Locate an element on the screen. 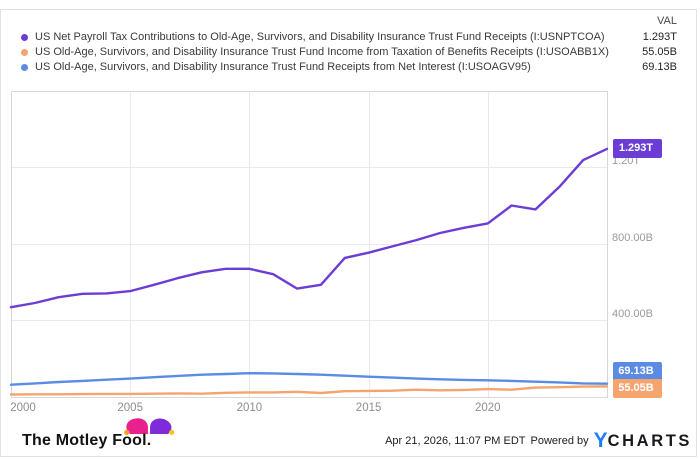 The image size is (700, 459). x-axis-tick-label: 2015 is located at coordinates (368, 408).